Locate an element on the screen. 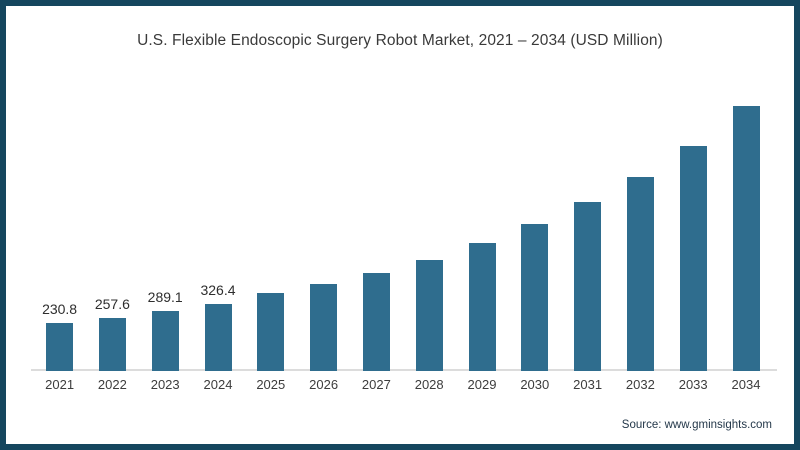 The image size is (800, 450). x-tick-label-2028: 2028 is located at coordinates (429, 384).